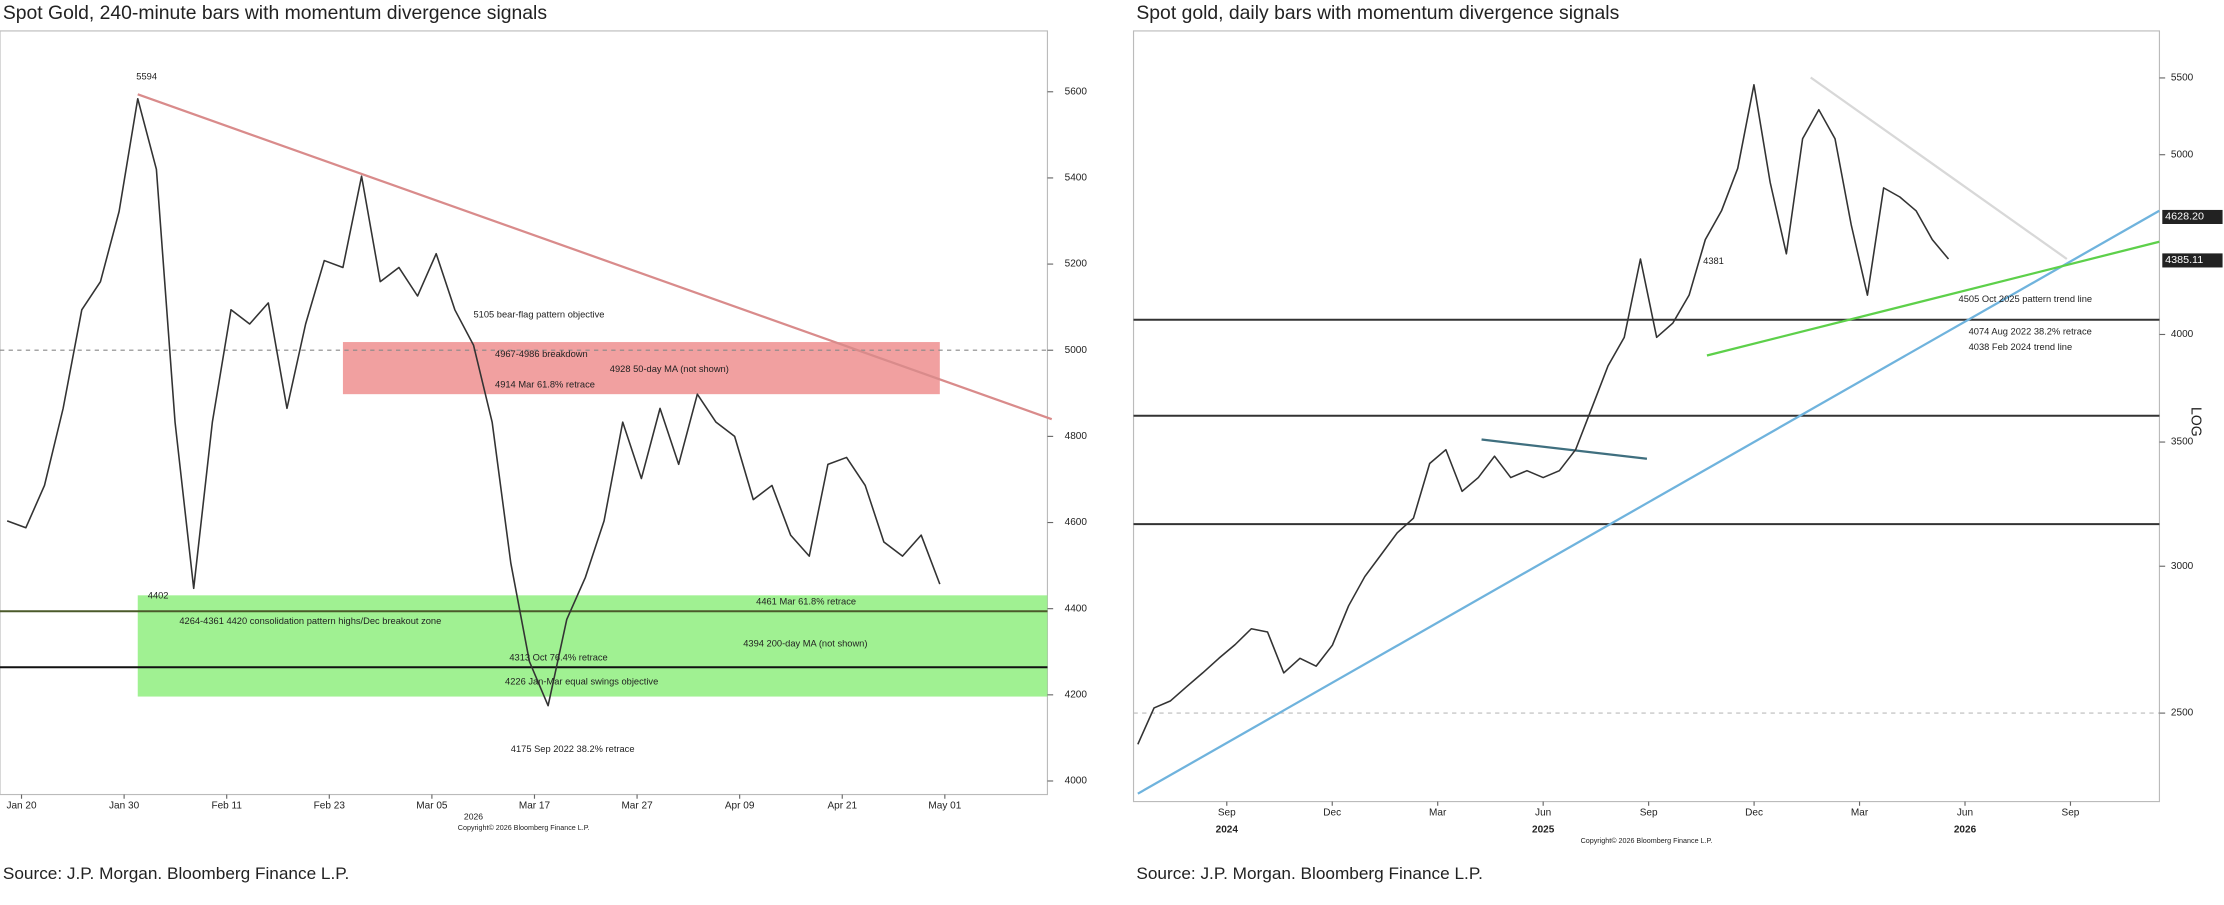 This screenshot has height=905, width=2224. What do you see at coordinates (1227, 829) in the screenshot?
I see `year-label: 2024` at bounding box center [1227, 829].